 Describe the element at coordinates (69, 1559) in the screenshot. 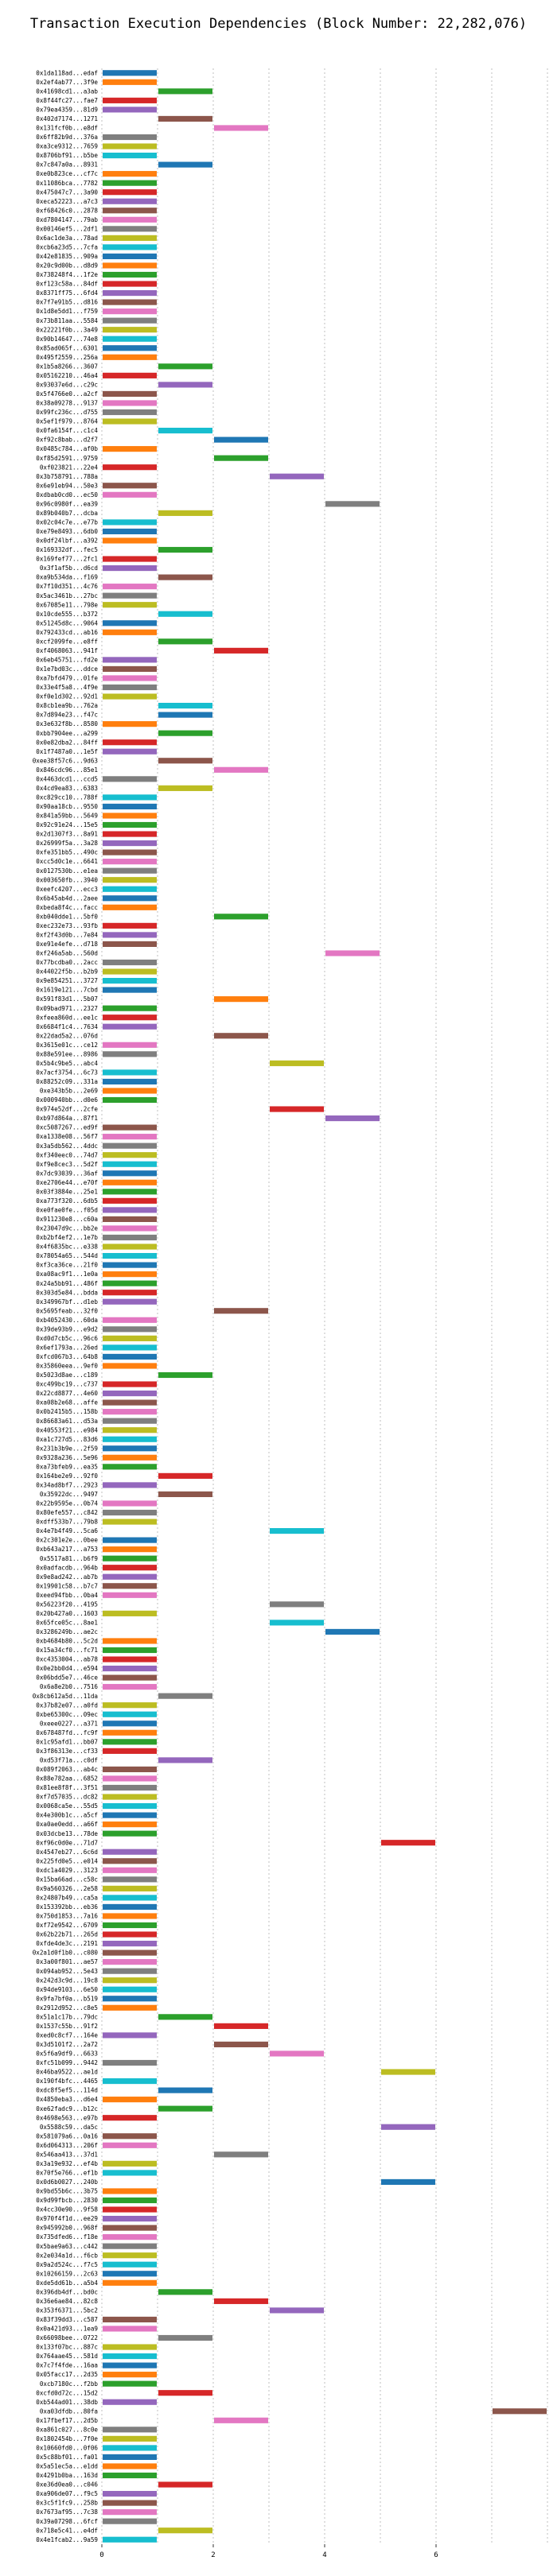

I see `y-tick-label: 0x5517a81...b6f9` at that location.